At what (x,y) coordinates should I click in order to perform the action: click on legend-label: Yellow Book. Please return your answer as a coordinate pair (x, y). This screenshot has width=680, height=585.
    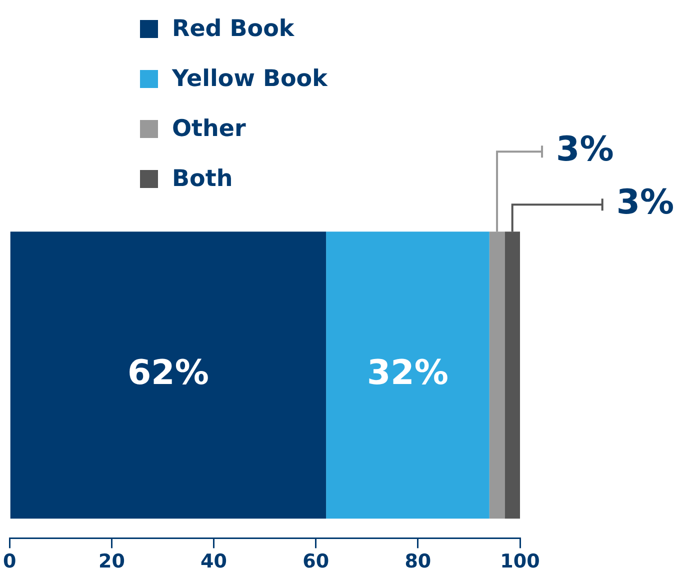
    Looking at the image, I should click on (250, 79).